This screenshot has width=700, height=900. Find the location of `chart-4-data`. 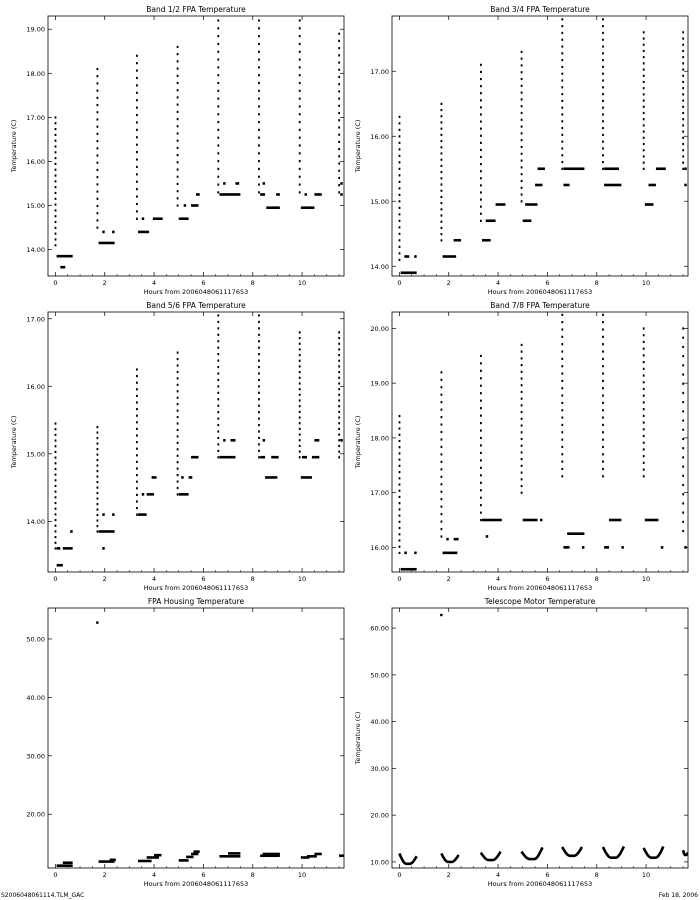

chart-4-data is located at coordinates (542, 442).